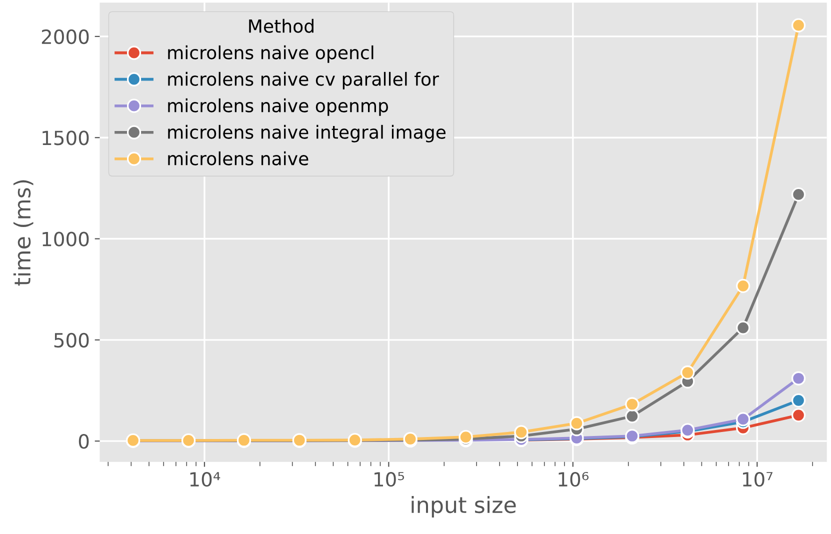 This screenshot has height=534, width=831. What do you see at coordinates (573, 479) in the screenshot?
I see `x-tick-label: 10⁶` at bounding box center [573, 479].